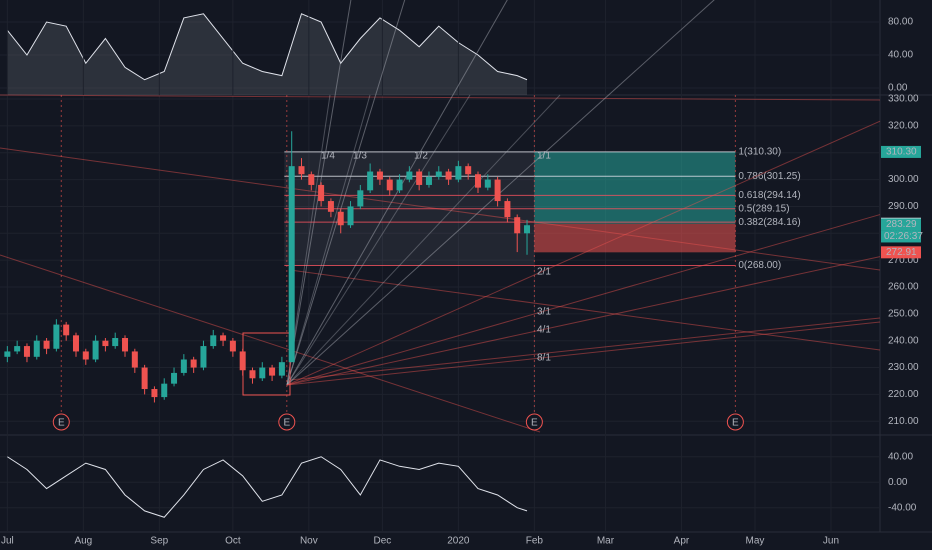  Describe the element at coordinates (900, 55) in the screenshot. I see `y-tick-label: 40.00` at that location.